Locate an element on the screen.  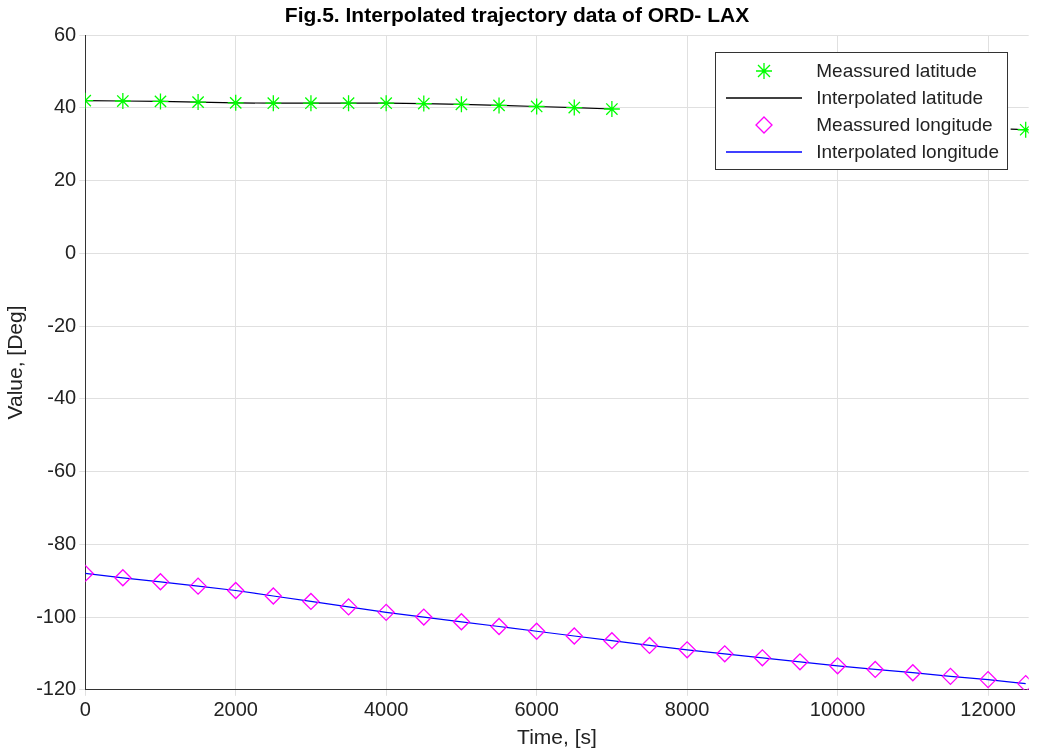
legend-label: Interpolated latitude is located at coordinates (900, 97).